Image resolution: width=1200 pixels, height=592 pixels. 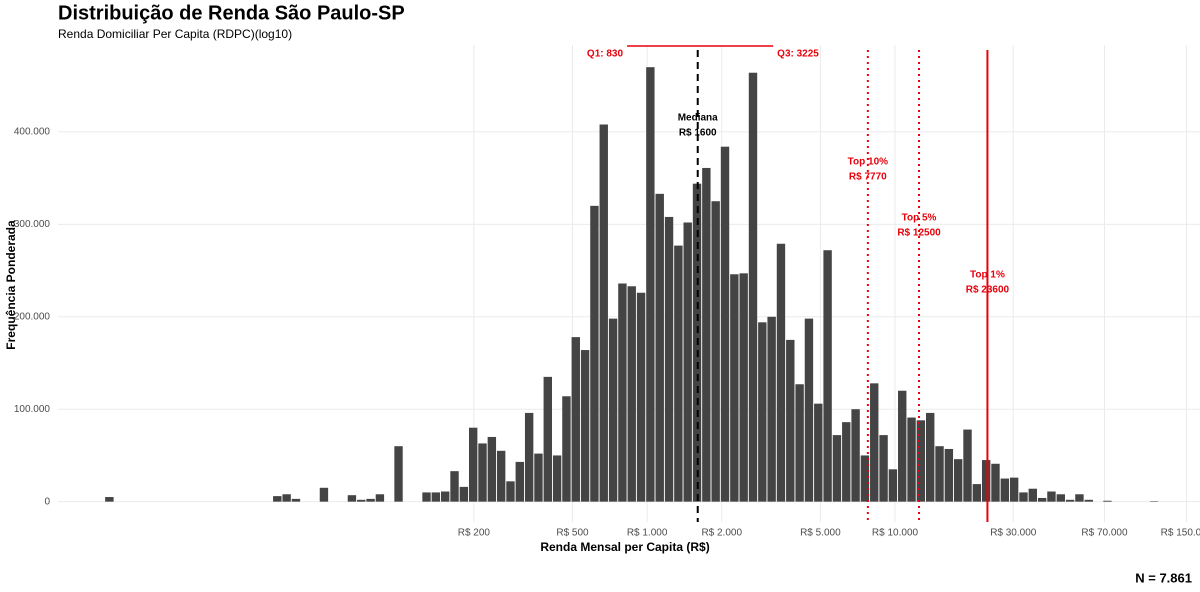 What do you see at coordinates (868, 162) in the screenshot?
I see `reference-label: Top 10%` at bounding box center [868, 162].